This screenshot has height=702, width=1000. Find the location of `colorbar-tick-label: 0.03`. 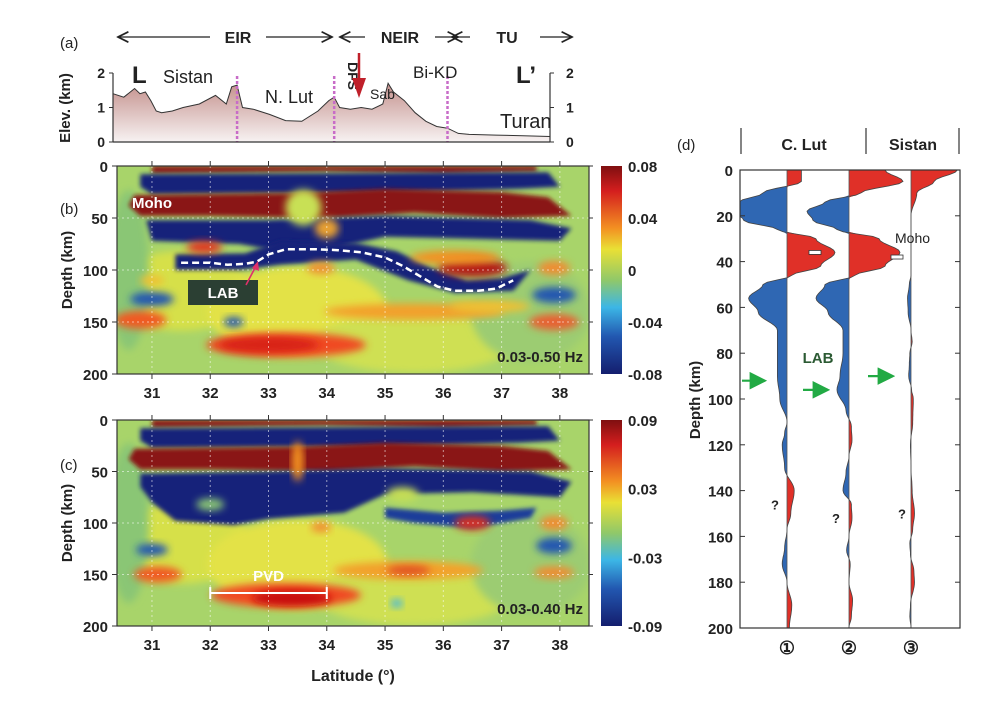

colorbar-tick-label: 0.03 is located at coordinates (642, 490).